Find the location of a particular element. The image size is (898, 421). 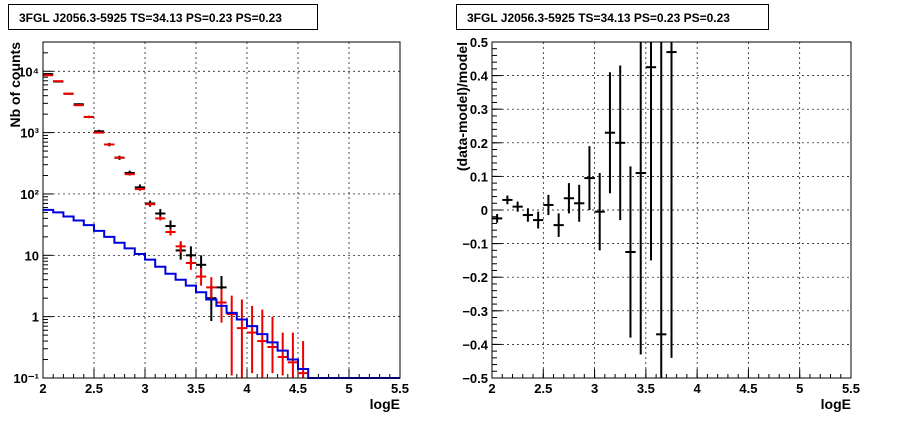

residuals-y-tick-label: 0.3 is located at coordinates (479, 109).